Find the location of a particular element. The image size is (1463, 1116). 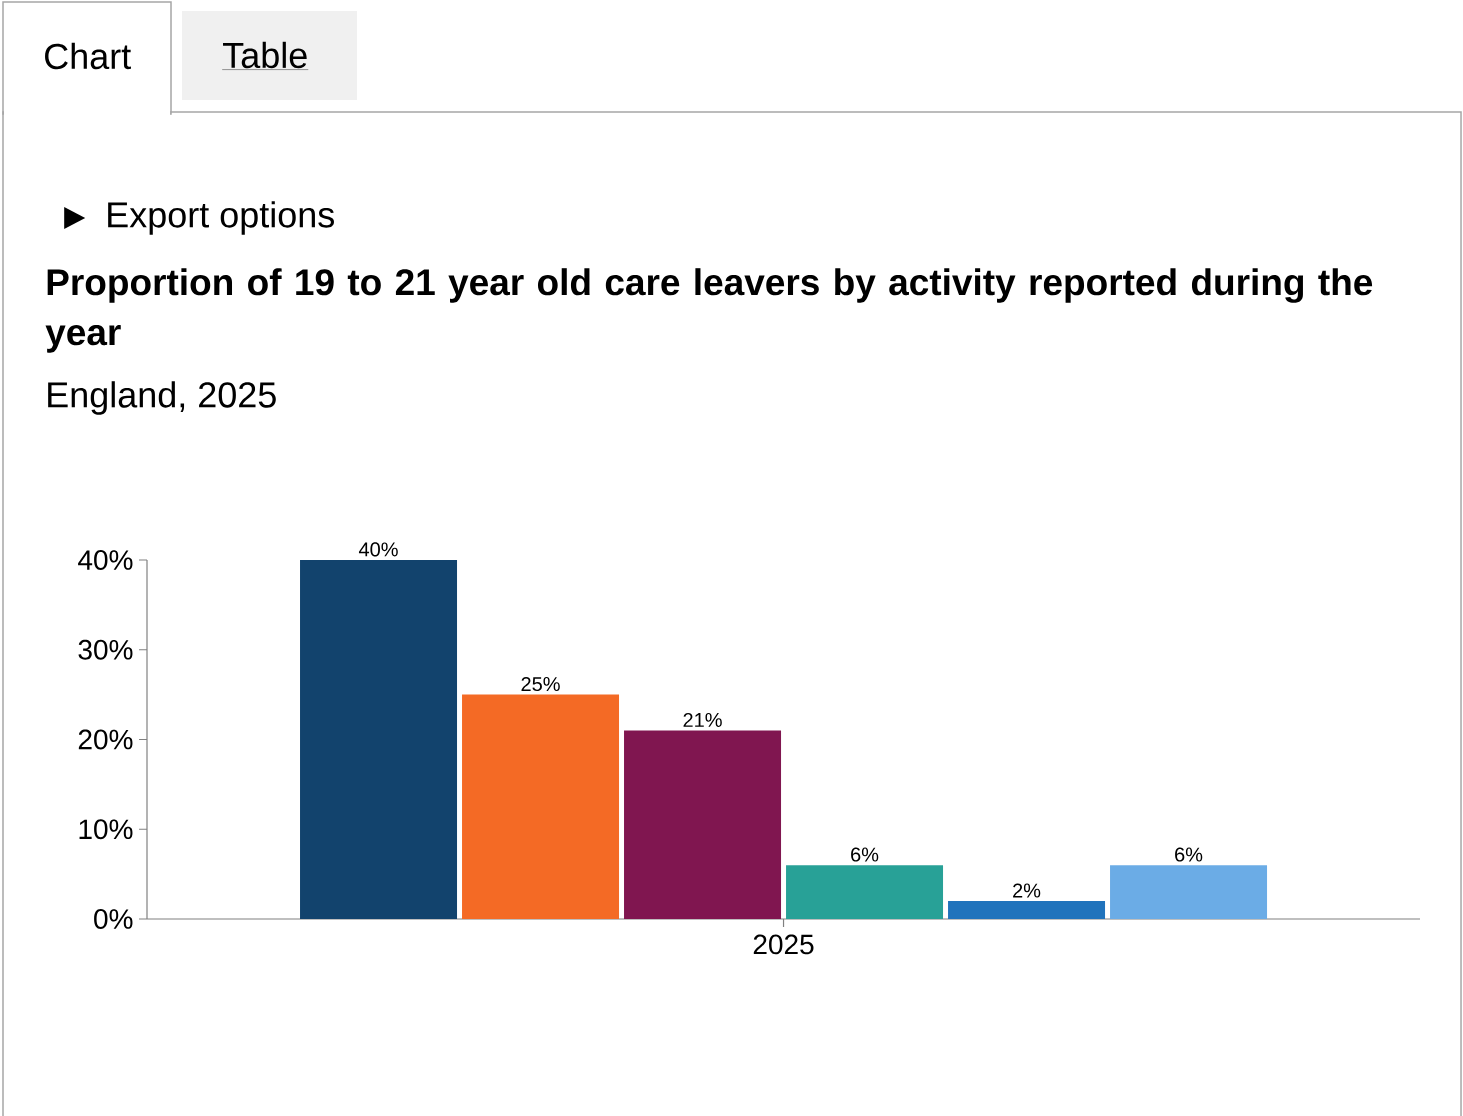

x-tick-label: 2025 is located at coordinates (783, 944).